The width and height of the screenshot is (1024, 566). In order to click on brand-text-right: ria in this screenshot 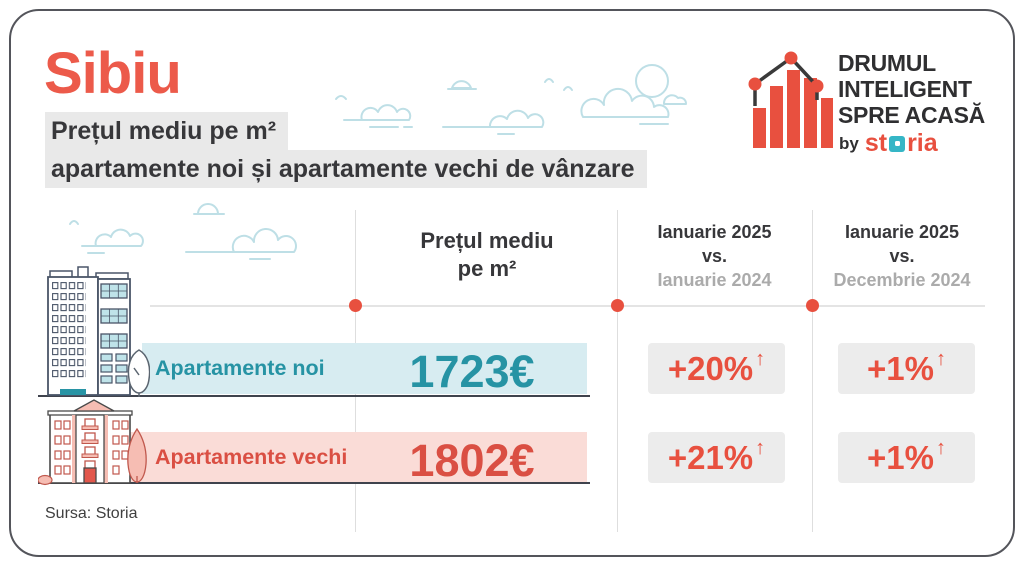, I will do `click(922, 143)`.